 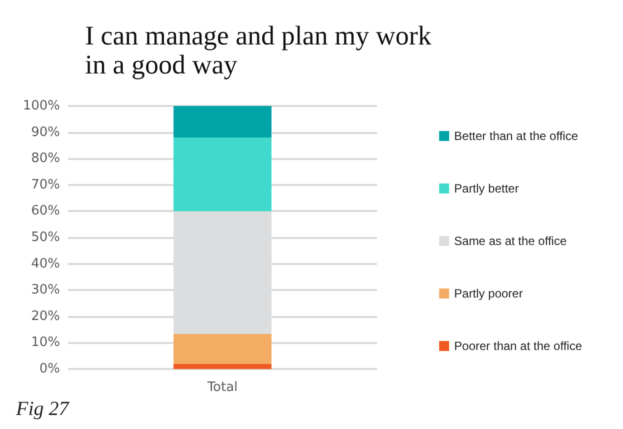 I want to click on y-tick-label: 20%, so click(x=45, y=316).